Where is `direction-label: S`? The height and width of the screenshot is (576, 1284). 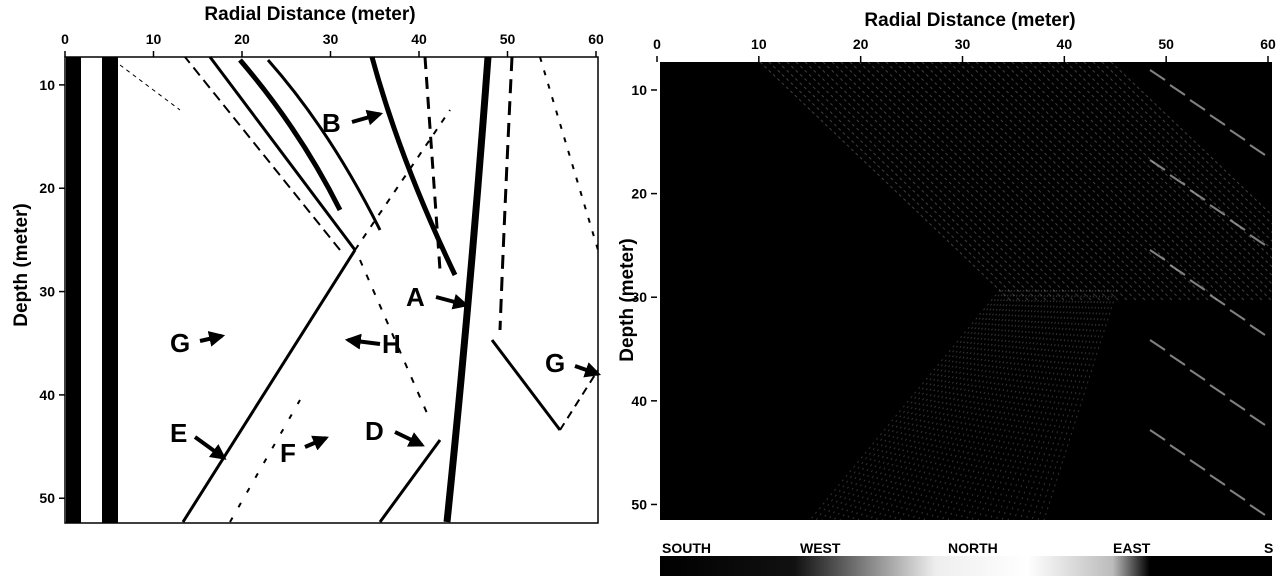 direction-label: S is located at coordinates (1268, 548).